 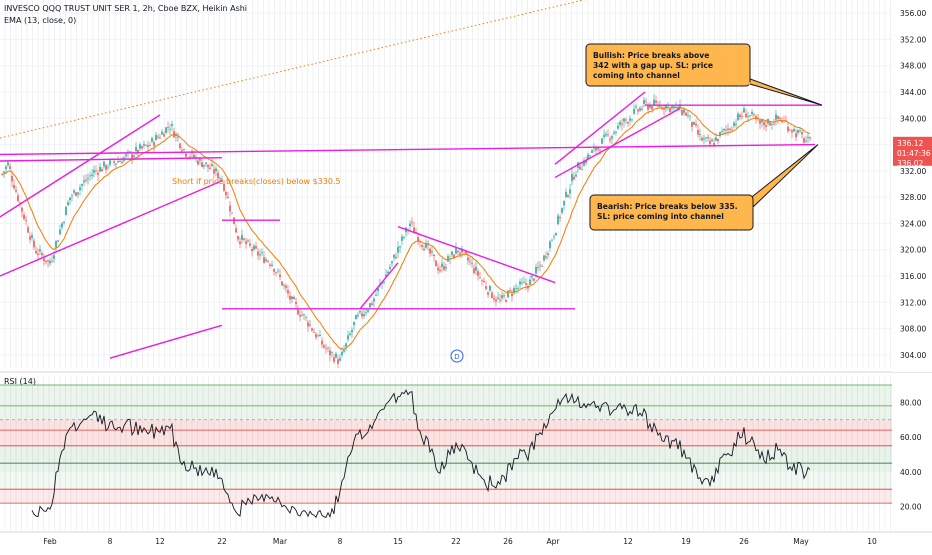 I want to click on price-tick-label: 328.00, so click(x=913, y=197).